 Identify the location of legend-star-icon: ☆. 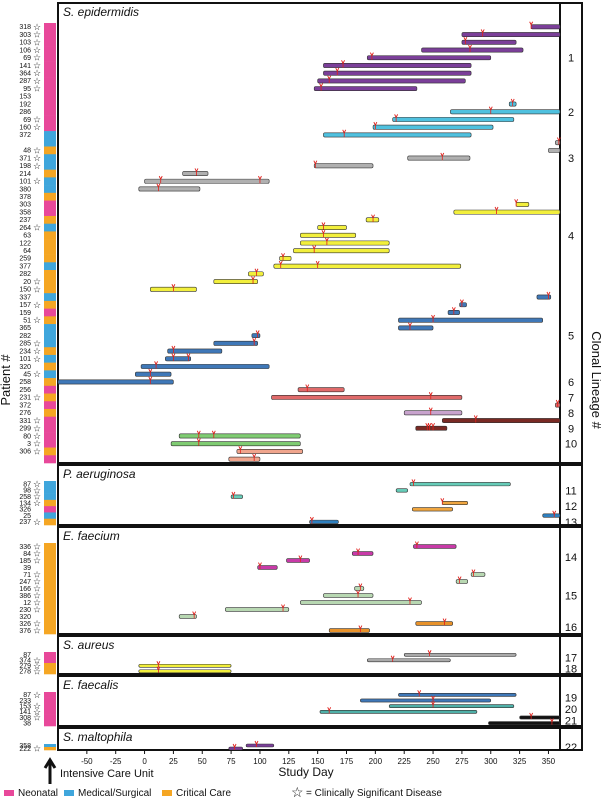
(297, 792).